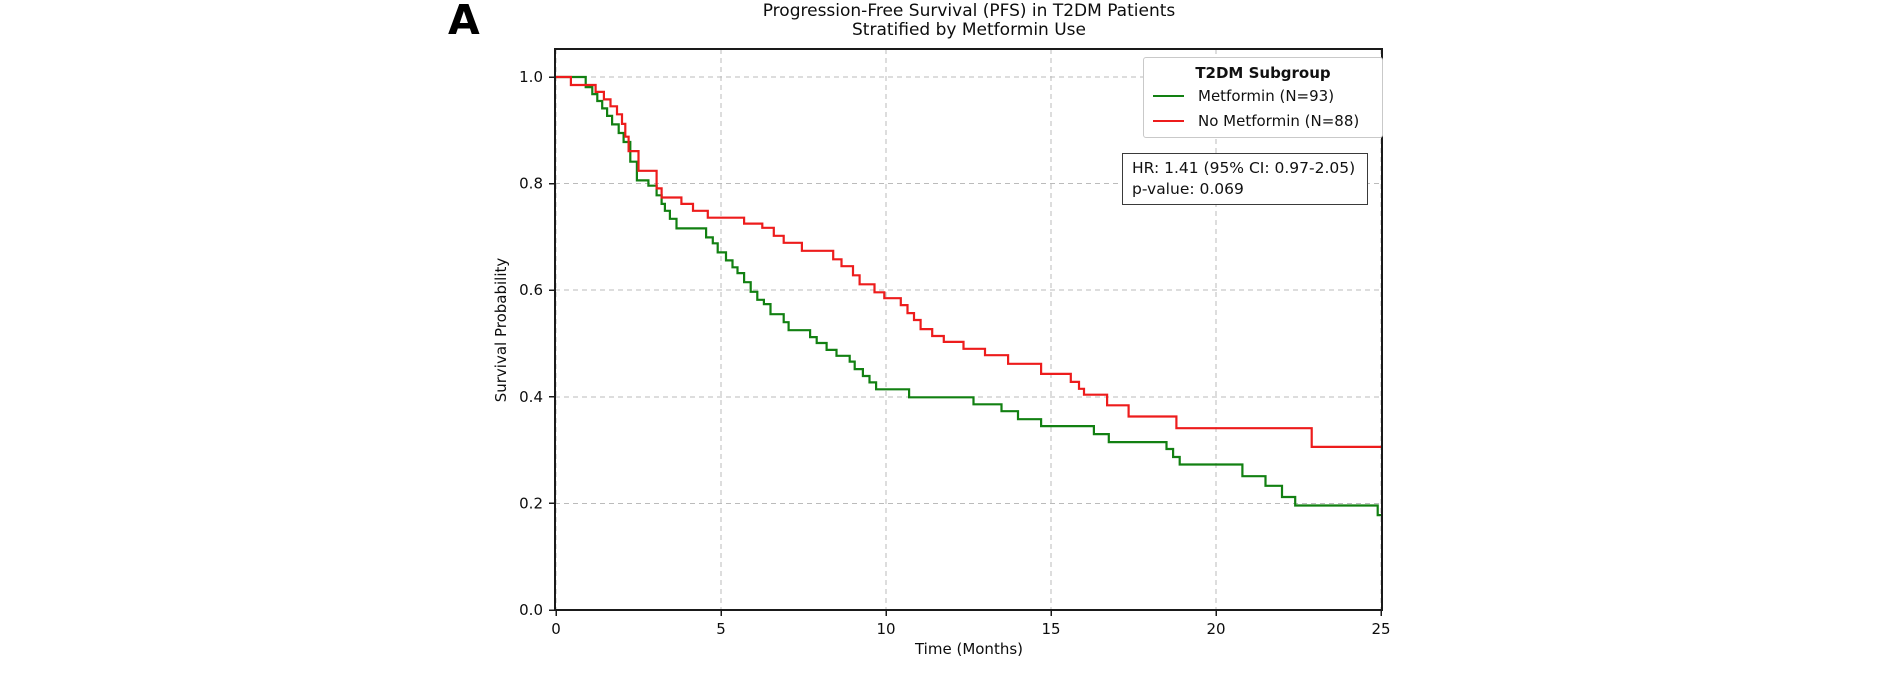 The width and height of the screenshot is (1900, 673). Describe the element at coordinates (1244, 168) in the screenshot. I see `hr-line: HR: 1.41 (95% CI: 0.97-2.05)` at that location.